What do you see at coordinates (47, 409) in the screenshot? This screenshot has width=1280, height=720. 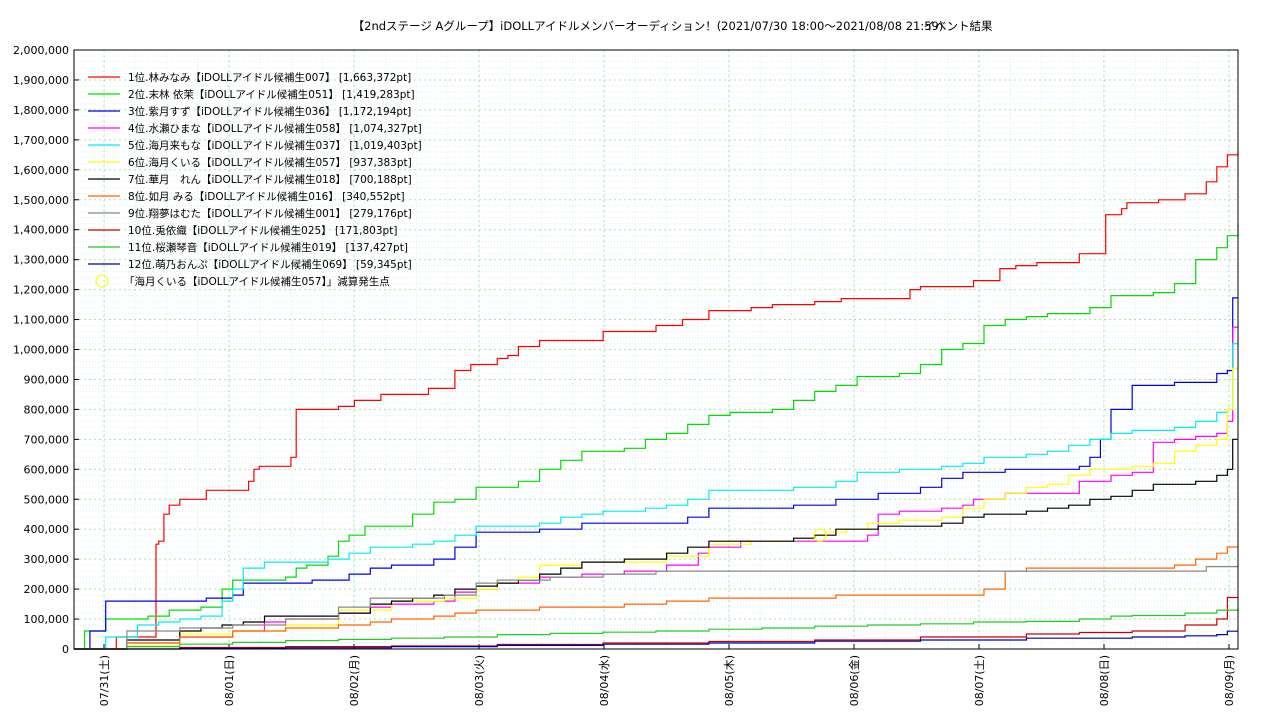 I see `y-tick-label: 800,000` at bounding box center [47, 409].